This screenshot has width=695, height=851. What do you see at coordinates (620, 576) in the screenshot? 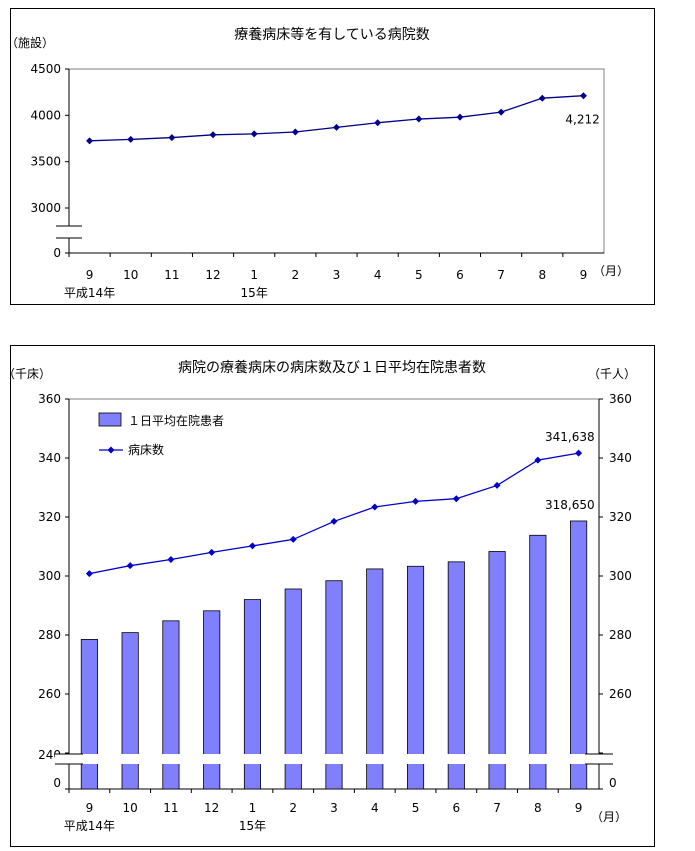
I see `y-tick-label-right: 300` at bounding box center [620, 576].